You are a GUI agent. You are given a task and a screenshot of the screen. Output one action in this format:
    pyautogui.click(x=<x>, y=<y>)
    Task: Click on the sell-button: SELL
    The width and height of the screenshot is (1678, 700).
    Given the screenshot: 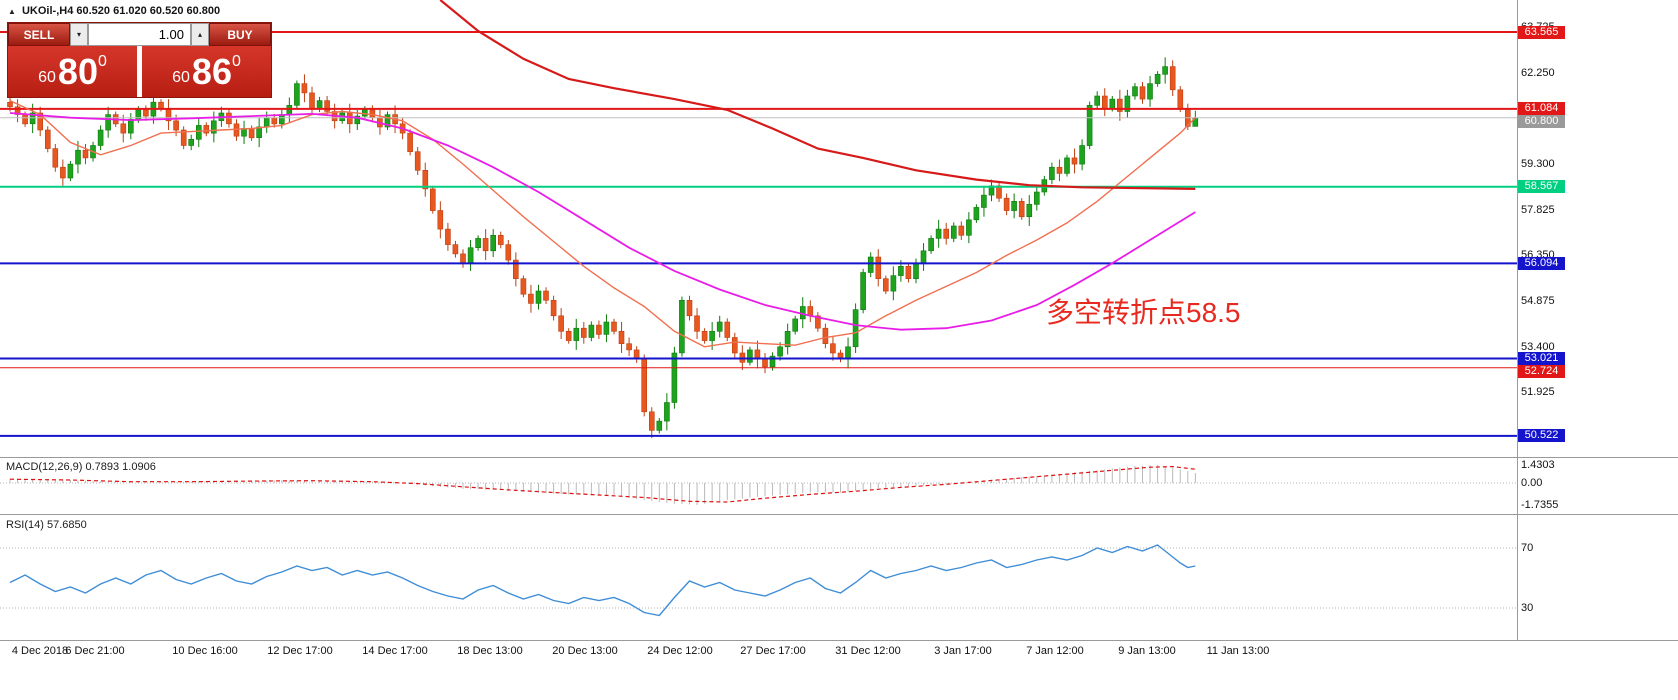 What is the action you would take?
    pyautogui.click(x=39, y=34)
    